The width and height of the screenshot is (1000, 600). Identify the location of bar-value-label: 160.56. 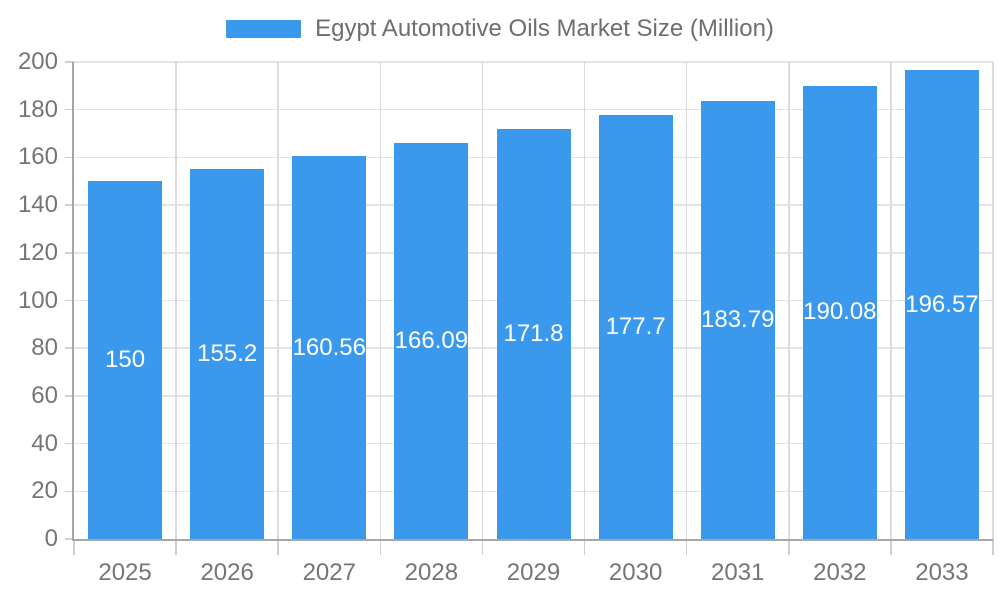
(329, 347).